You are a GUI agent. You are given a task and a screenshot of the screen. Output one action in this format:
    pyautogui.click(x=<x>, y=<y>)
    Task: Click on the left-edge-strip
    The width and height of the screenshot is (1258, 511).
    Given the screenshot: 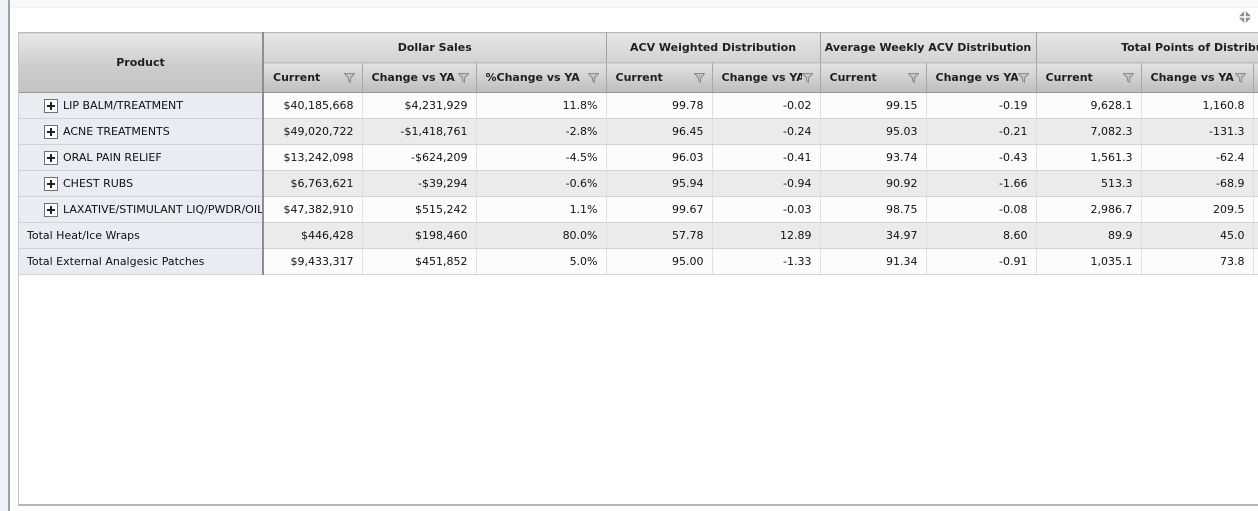 What is the action you would take?
    pyautogui.click(x=5, y=255)
    